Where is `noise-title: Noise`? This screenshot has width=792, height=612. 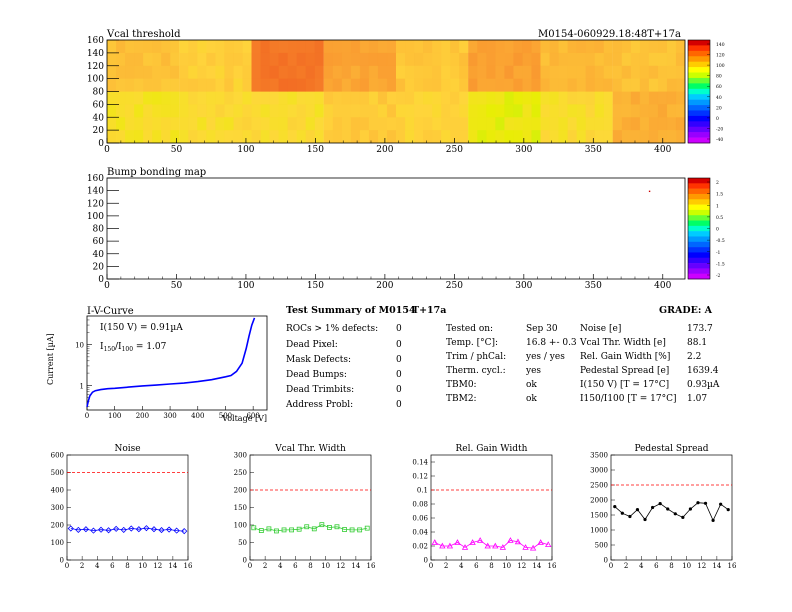
noise-title: Noise is located at coordinates (127, 449).